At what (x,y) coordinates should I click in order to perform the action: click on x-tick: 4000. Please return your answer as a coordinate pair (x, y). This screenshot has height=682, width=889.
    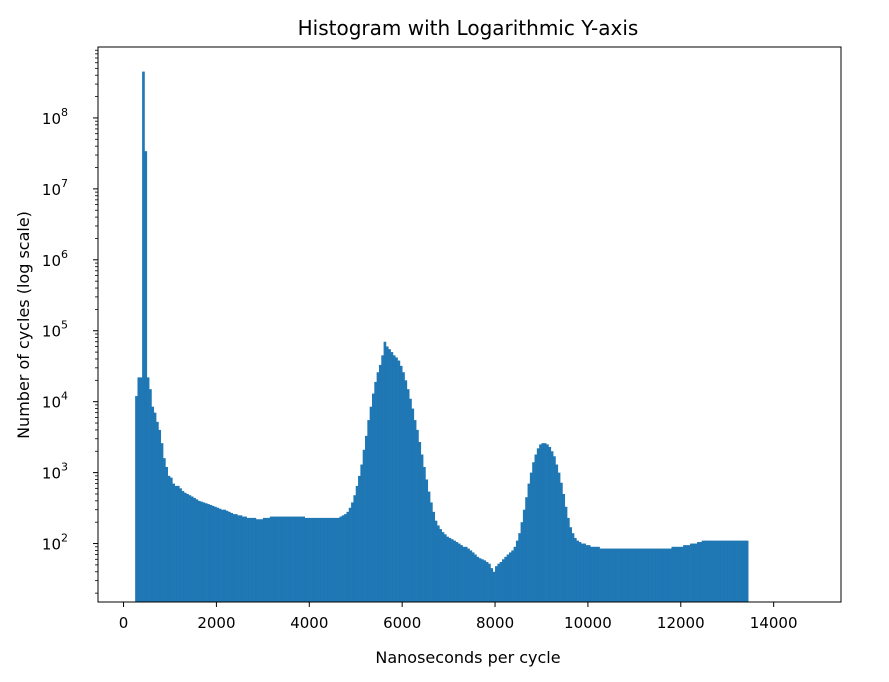
    Looking at the image, I should click on (309, 617).